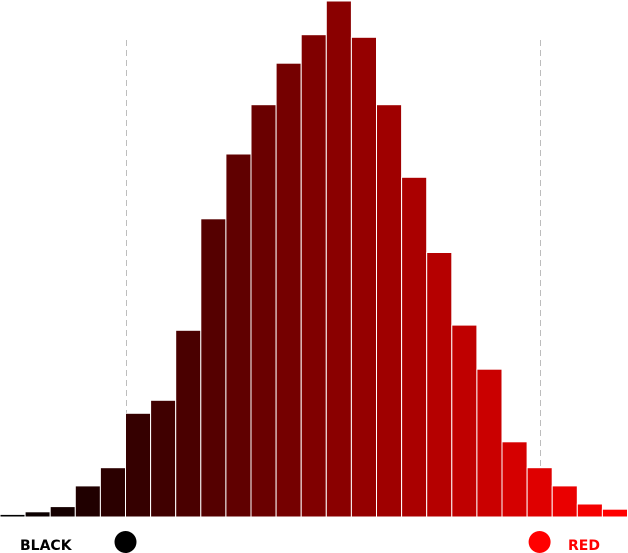  Describe the element at coordinates (539, 542) in the screenshot. I see `marker-red` at that location.